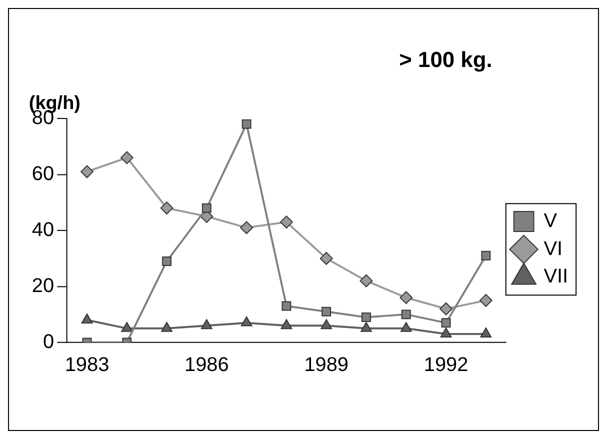  Describe the element at coordinates (551, 221) in the screenshot. I see `legend-label: V` at that location.